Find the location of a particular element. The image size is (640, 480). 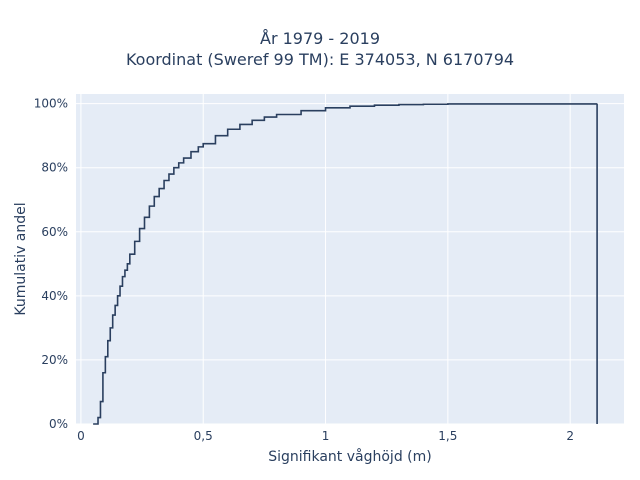

y-axis-title: Kumulativ andel is located at coordinates (21, 258).